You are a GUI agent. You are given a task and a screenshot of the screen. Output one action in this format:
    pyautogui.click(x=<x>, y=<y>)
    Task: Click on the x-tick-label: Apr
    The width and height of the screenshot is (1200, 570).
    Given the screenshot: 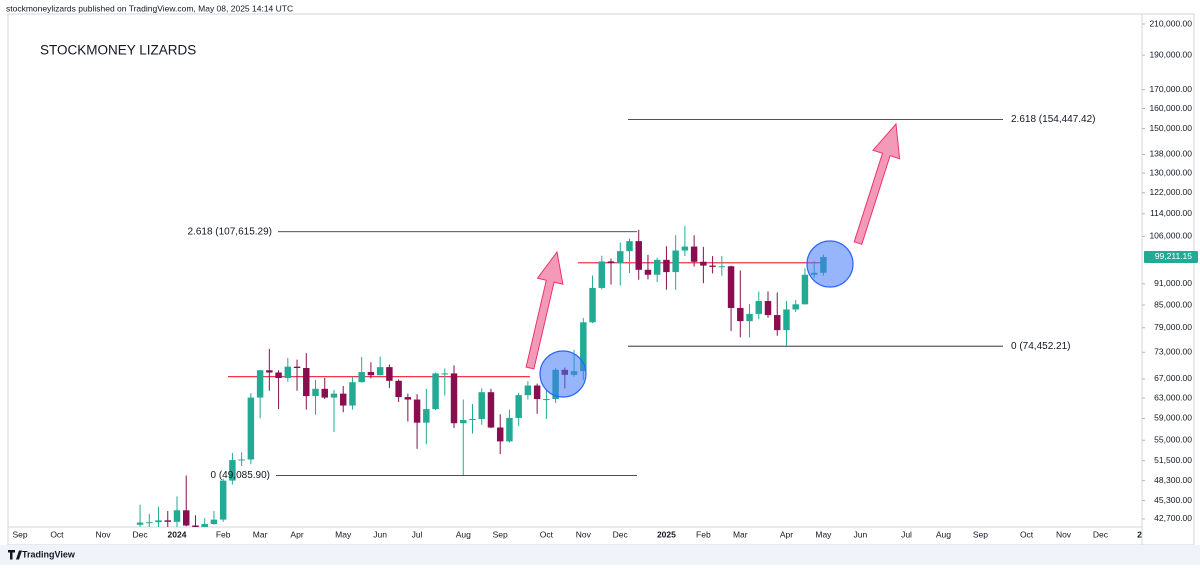 What is the action you would take?
    pyautogui.click(x=296, y=534)
    